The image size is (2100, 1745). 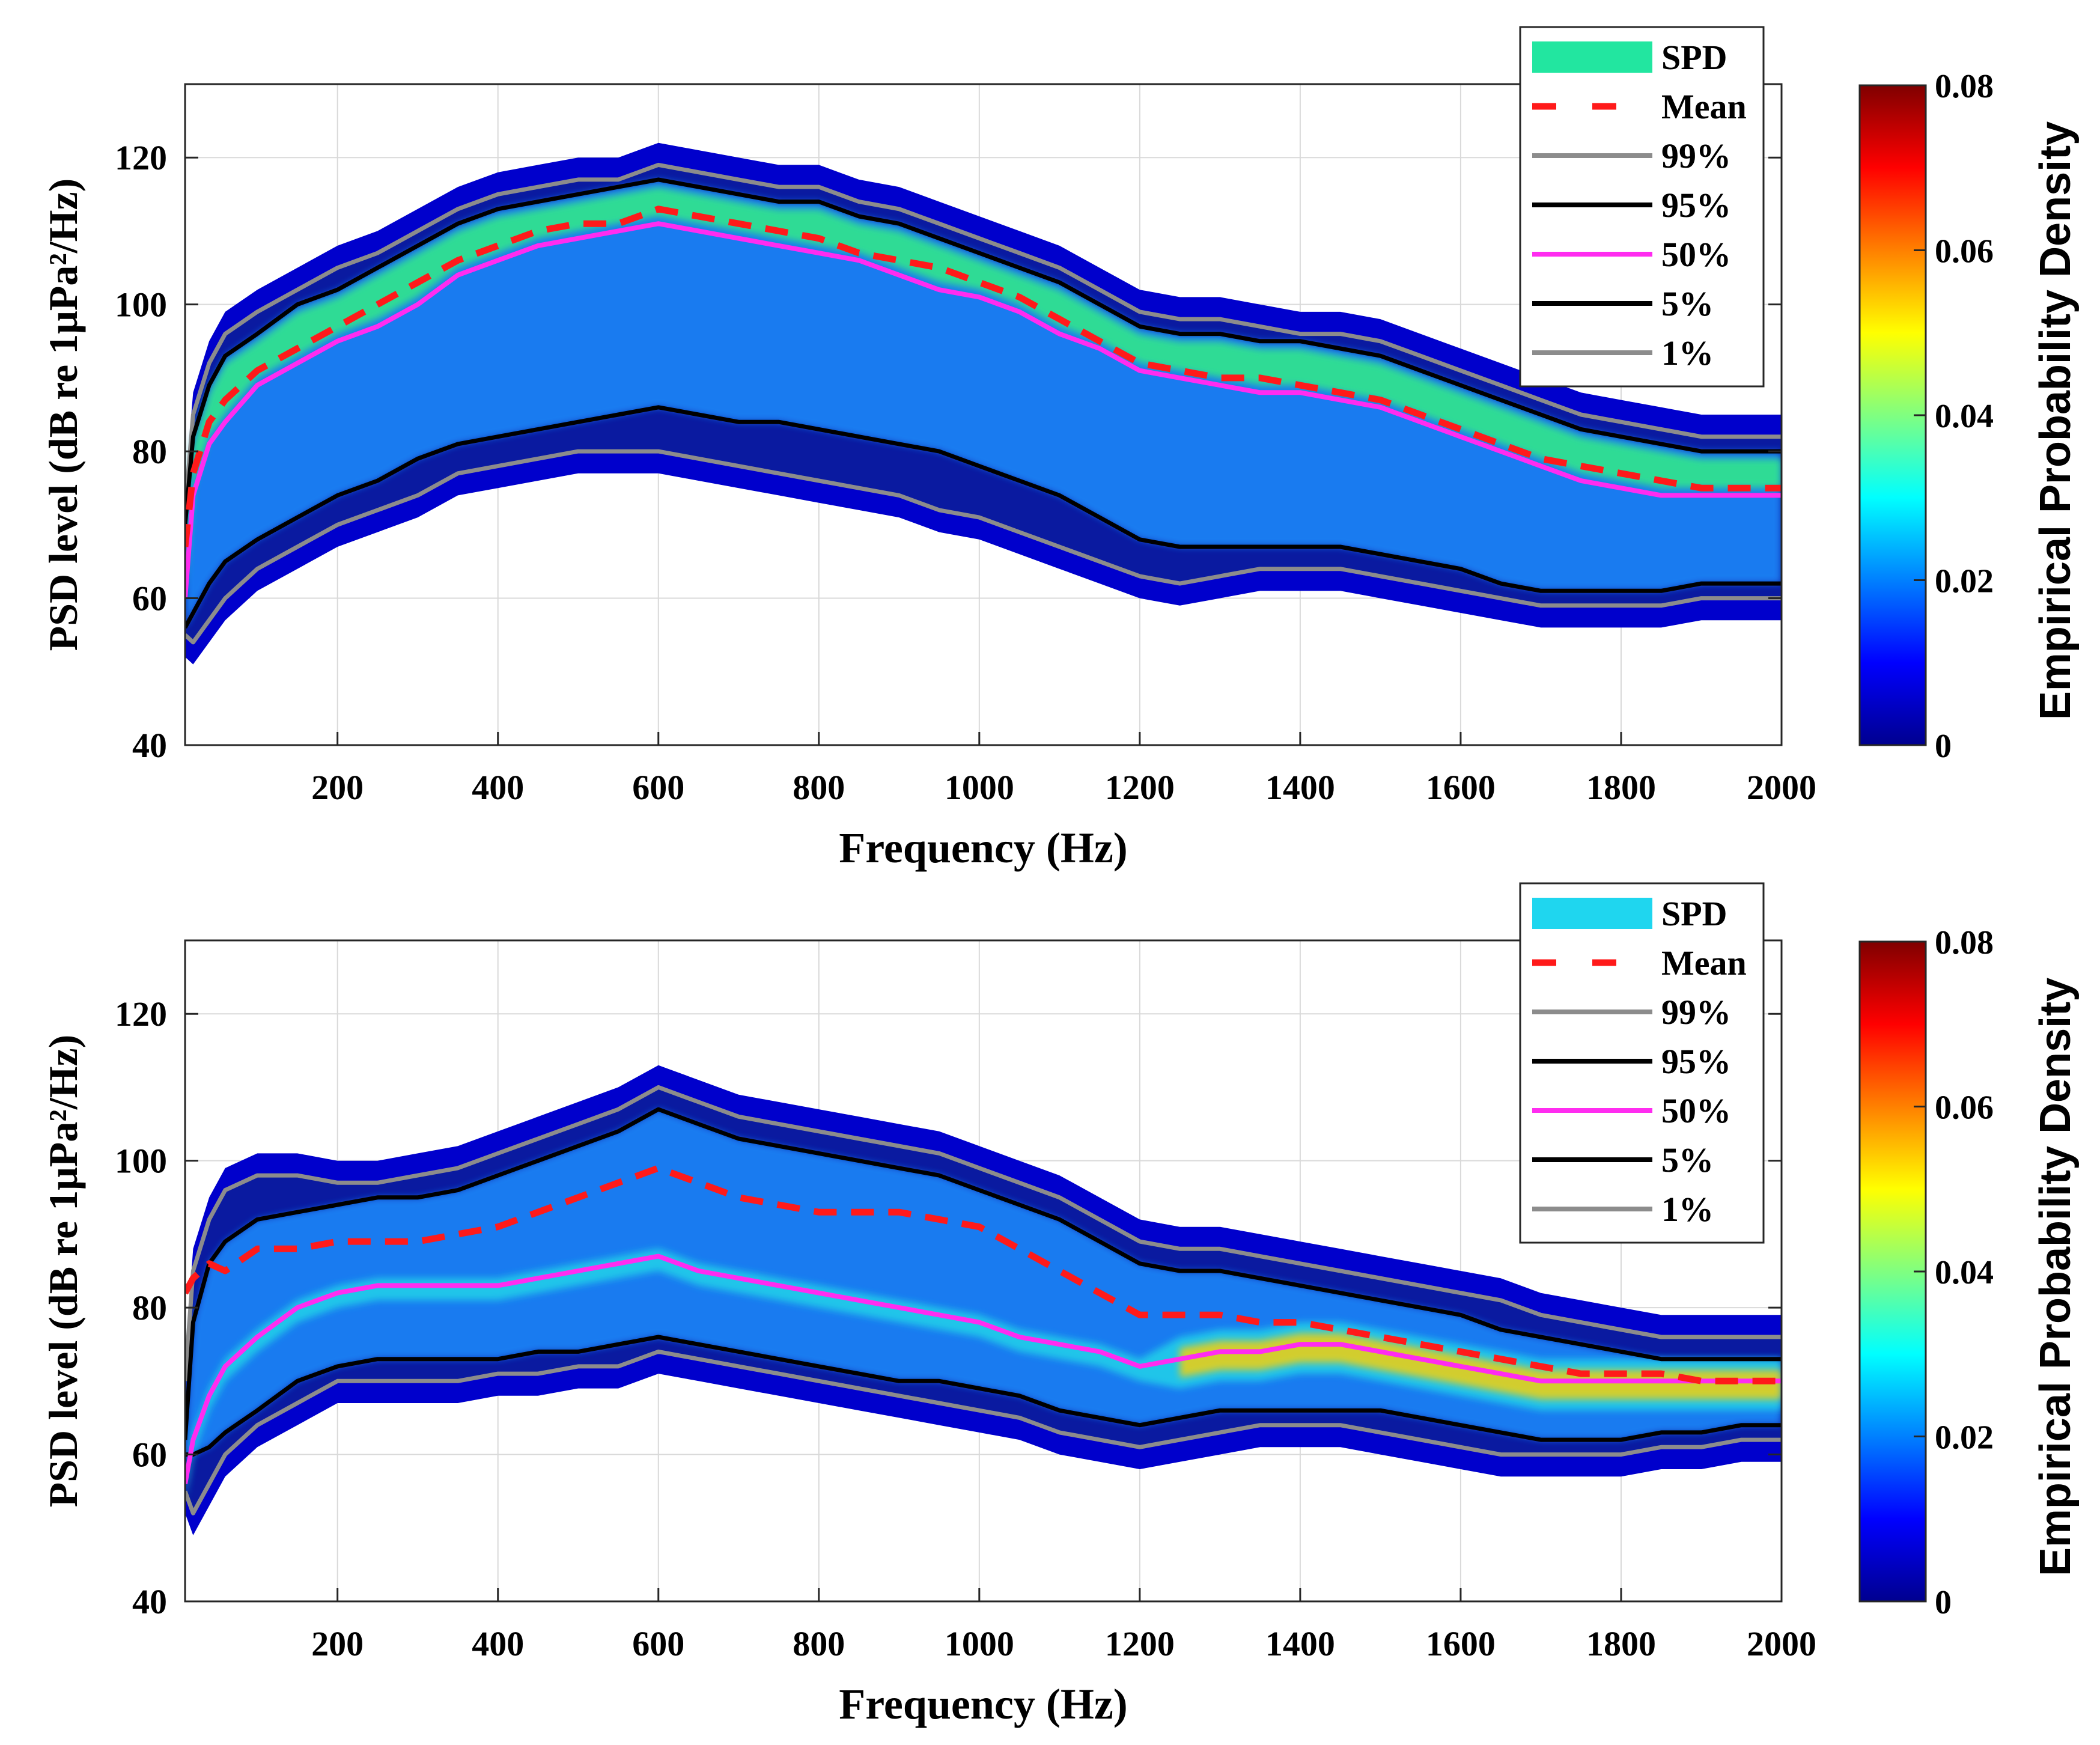 I want to click on series-line-95pct, so click(x=984, y=1273).